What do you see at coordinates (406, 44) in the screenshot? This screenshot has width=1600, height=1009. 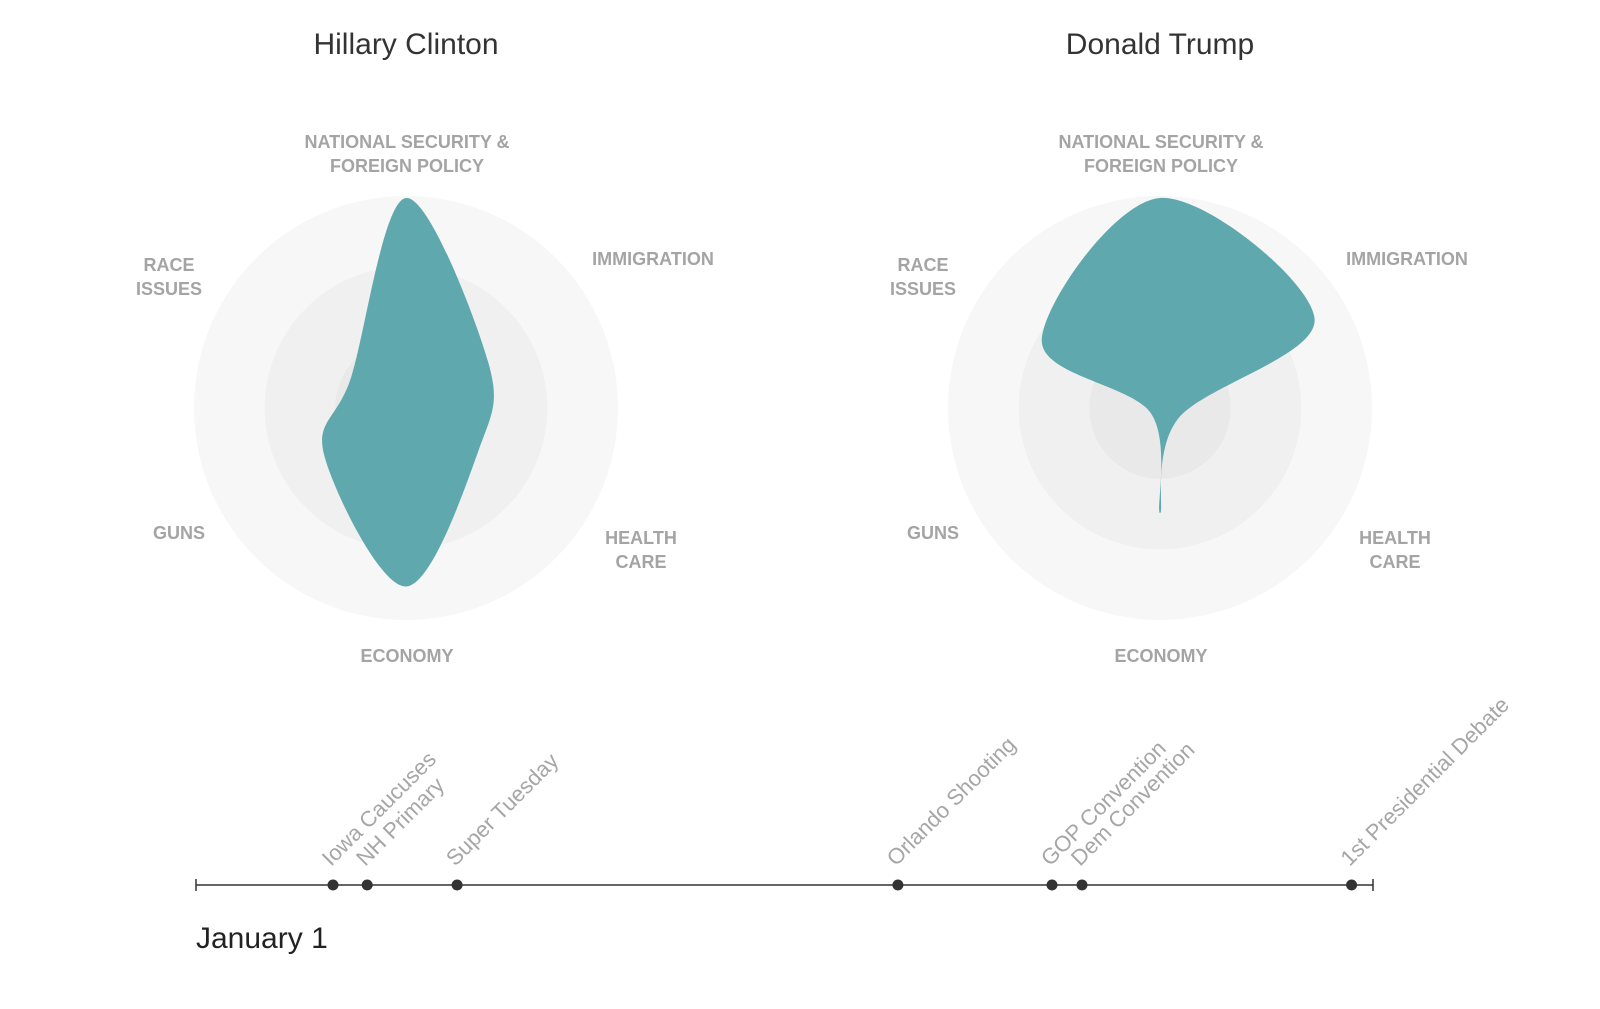 I see `chart-title-clinton: Hillary Clinton` at bounding box center [406, 44].